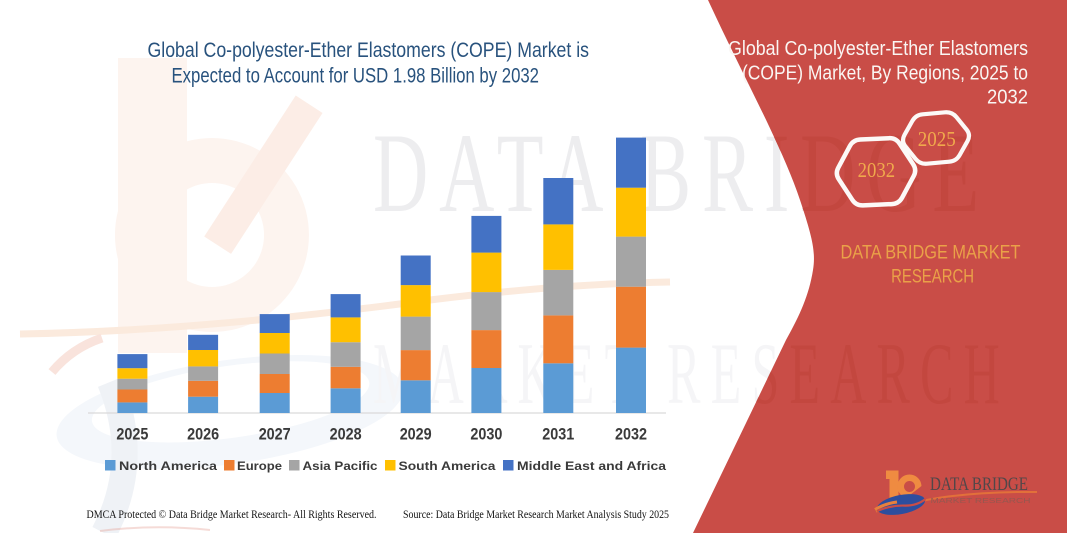  Describe the element at coordinates (259, 466) in the screenshot. I see `svg-text: Europe` at that location.